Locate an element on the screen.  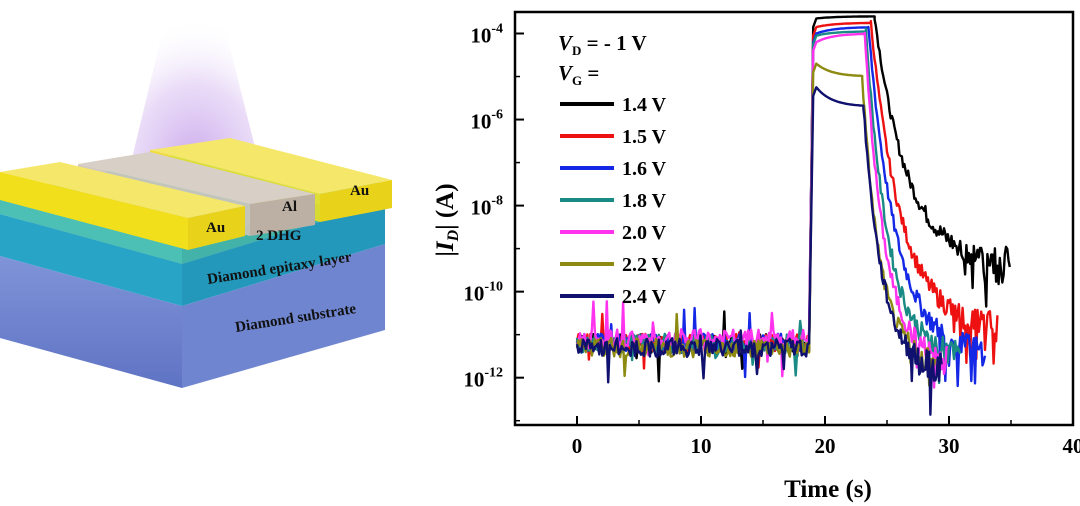
au-right-front is located at coordinates (356, 201).